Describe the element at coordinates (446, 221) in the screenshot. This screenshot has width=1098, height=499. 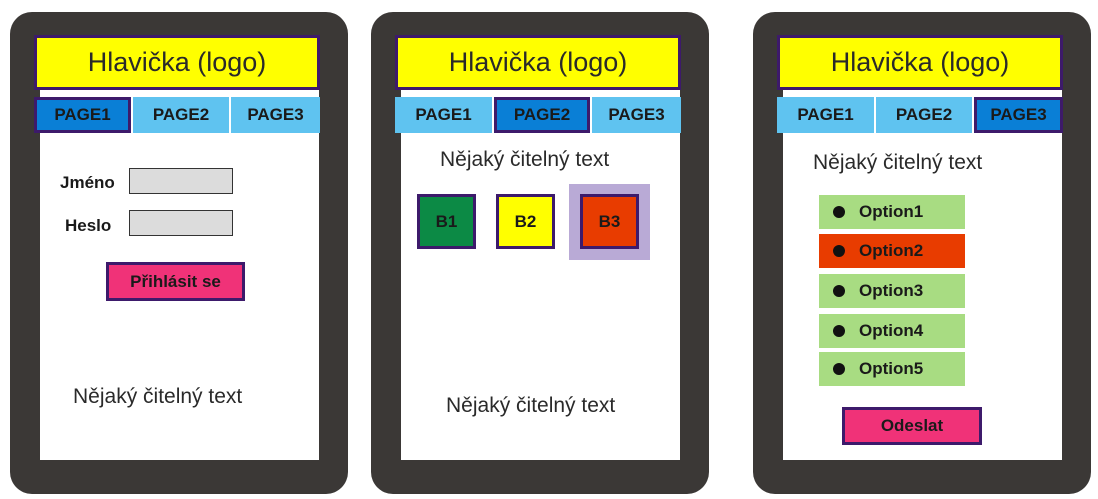
I see `b1-button: B1` at that location.